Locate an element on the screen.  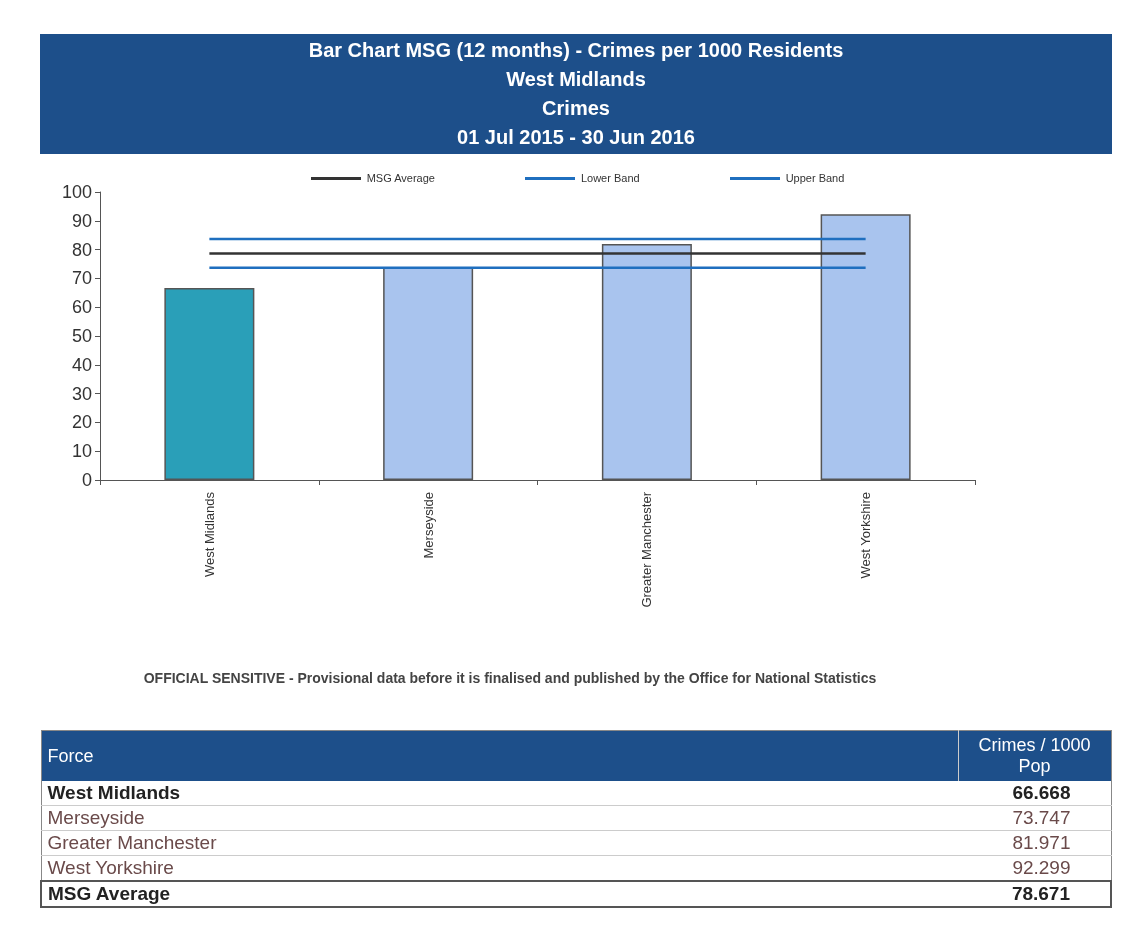
x-tick-label: West Midlands is located at coordinates (209, 534).